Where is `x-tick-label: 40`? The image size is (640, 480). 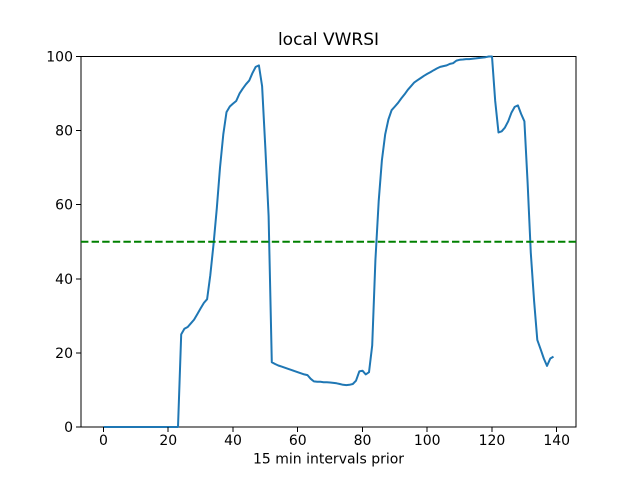
x-tick-label: 40 is located at coordinates (233, 441).